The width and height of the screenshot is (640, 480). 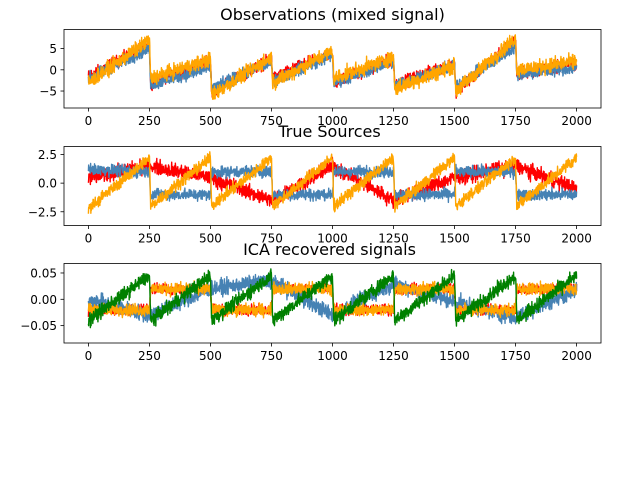 What do you see at coordinates (42, 212) in the screenshot?
I see `y-tick-label: −2.5` at bounding box center [42, 212].